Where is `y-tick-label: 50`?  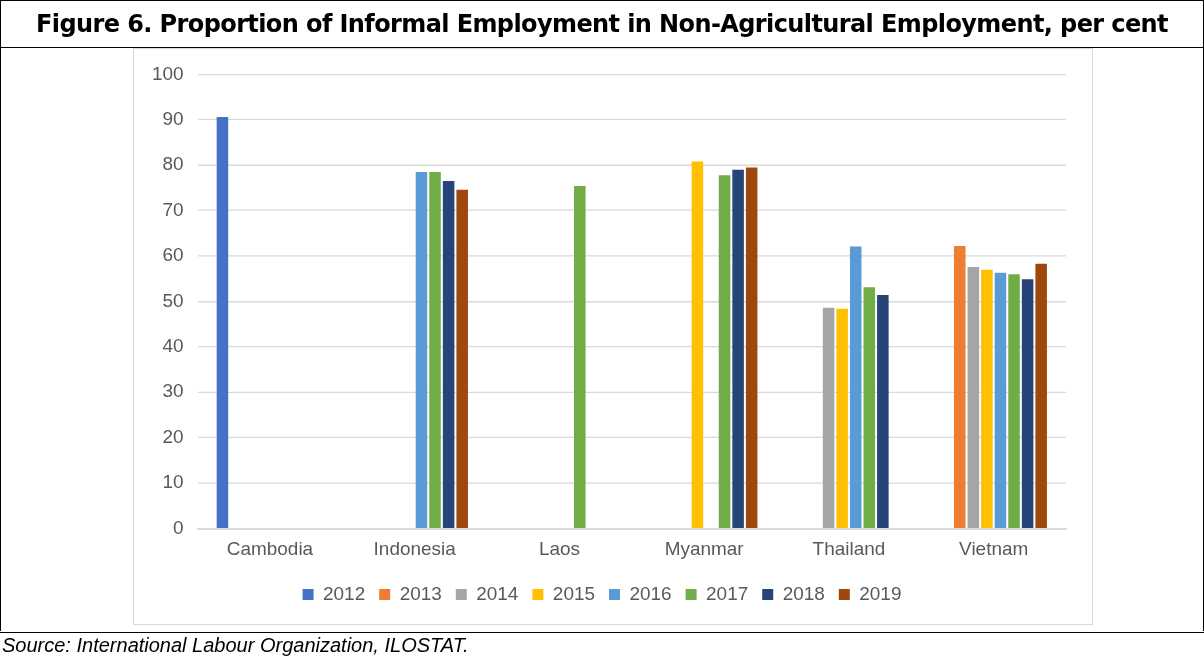 y-tick-label: 50 is located at coordinates (173, 300).